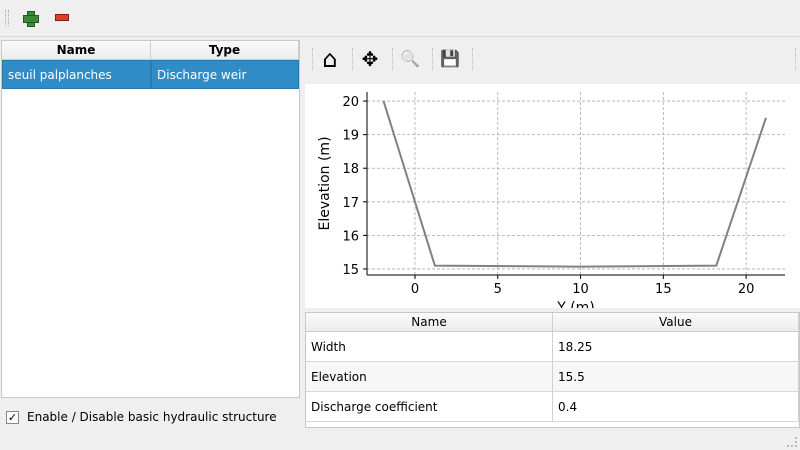 The height and width of the screenshot is (450, 800). I want to click on x-axis-label: Y (m), so click(575, 304).